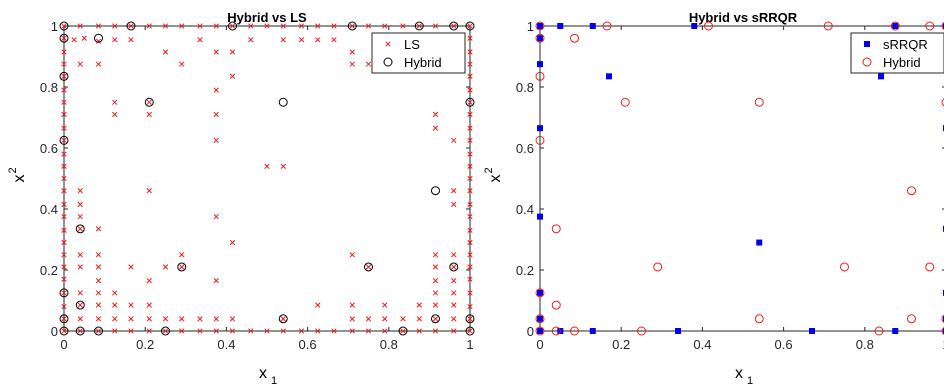 The image size is (944, 389). What do you see at coordinates (54, 26) in the screenshot?
I see `y-tick-label: 1` at bounding box center [54, 26].